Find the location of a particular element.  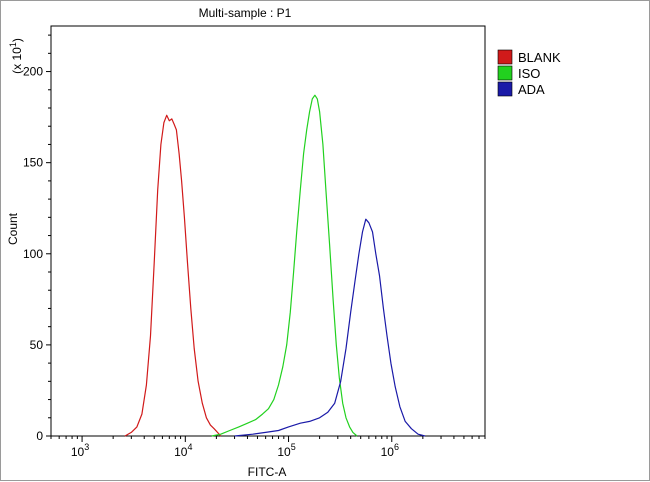

legend-swatch-blank is located at coordinates (505, 57).